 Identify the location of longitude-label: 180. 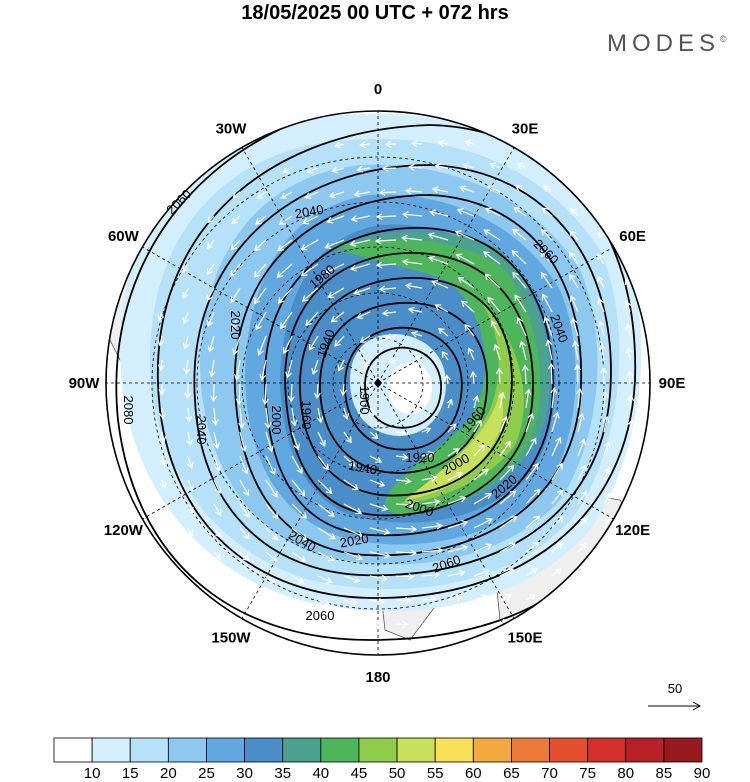
(377, 677).